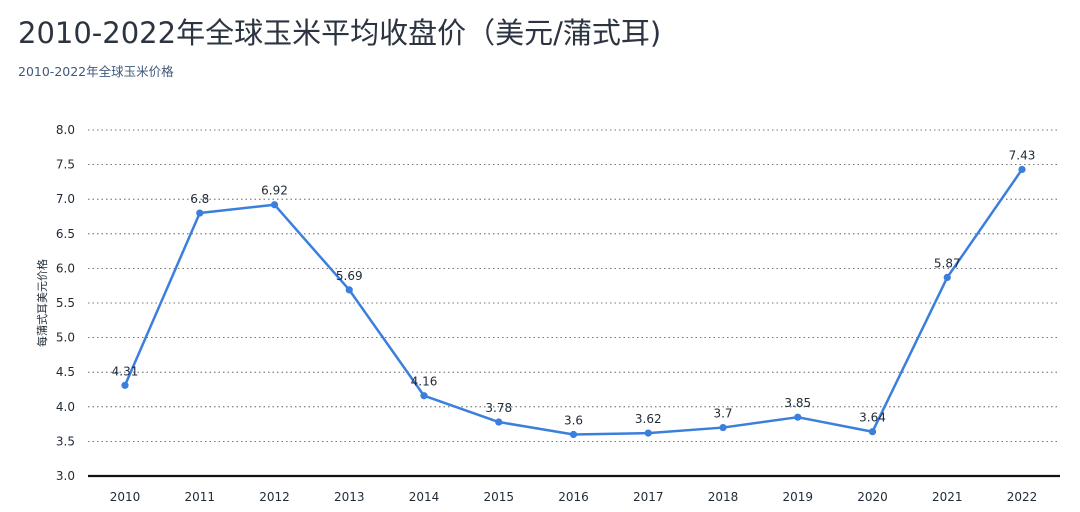 The image size is (1080, 512). I want to click on y-tick-label: 5.0, so click(65, 338).